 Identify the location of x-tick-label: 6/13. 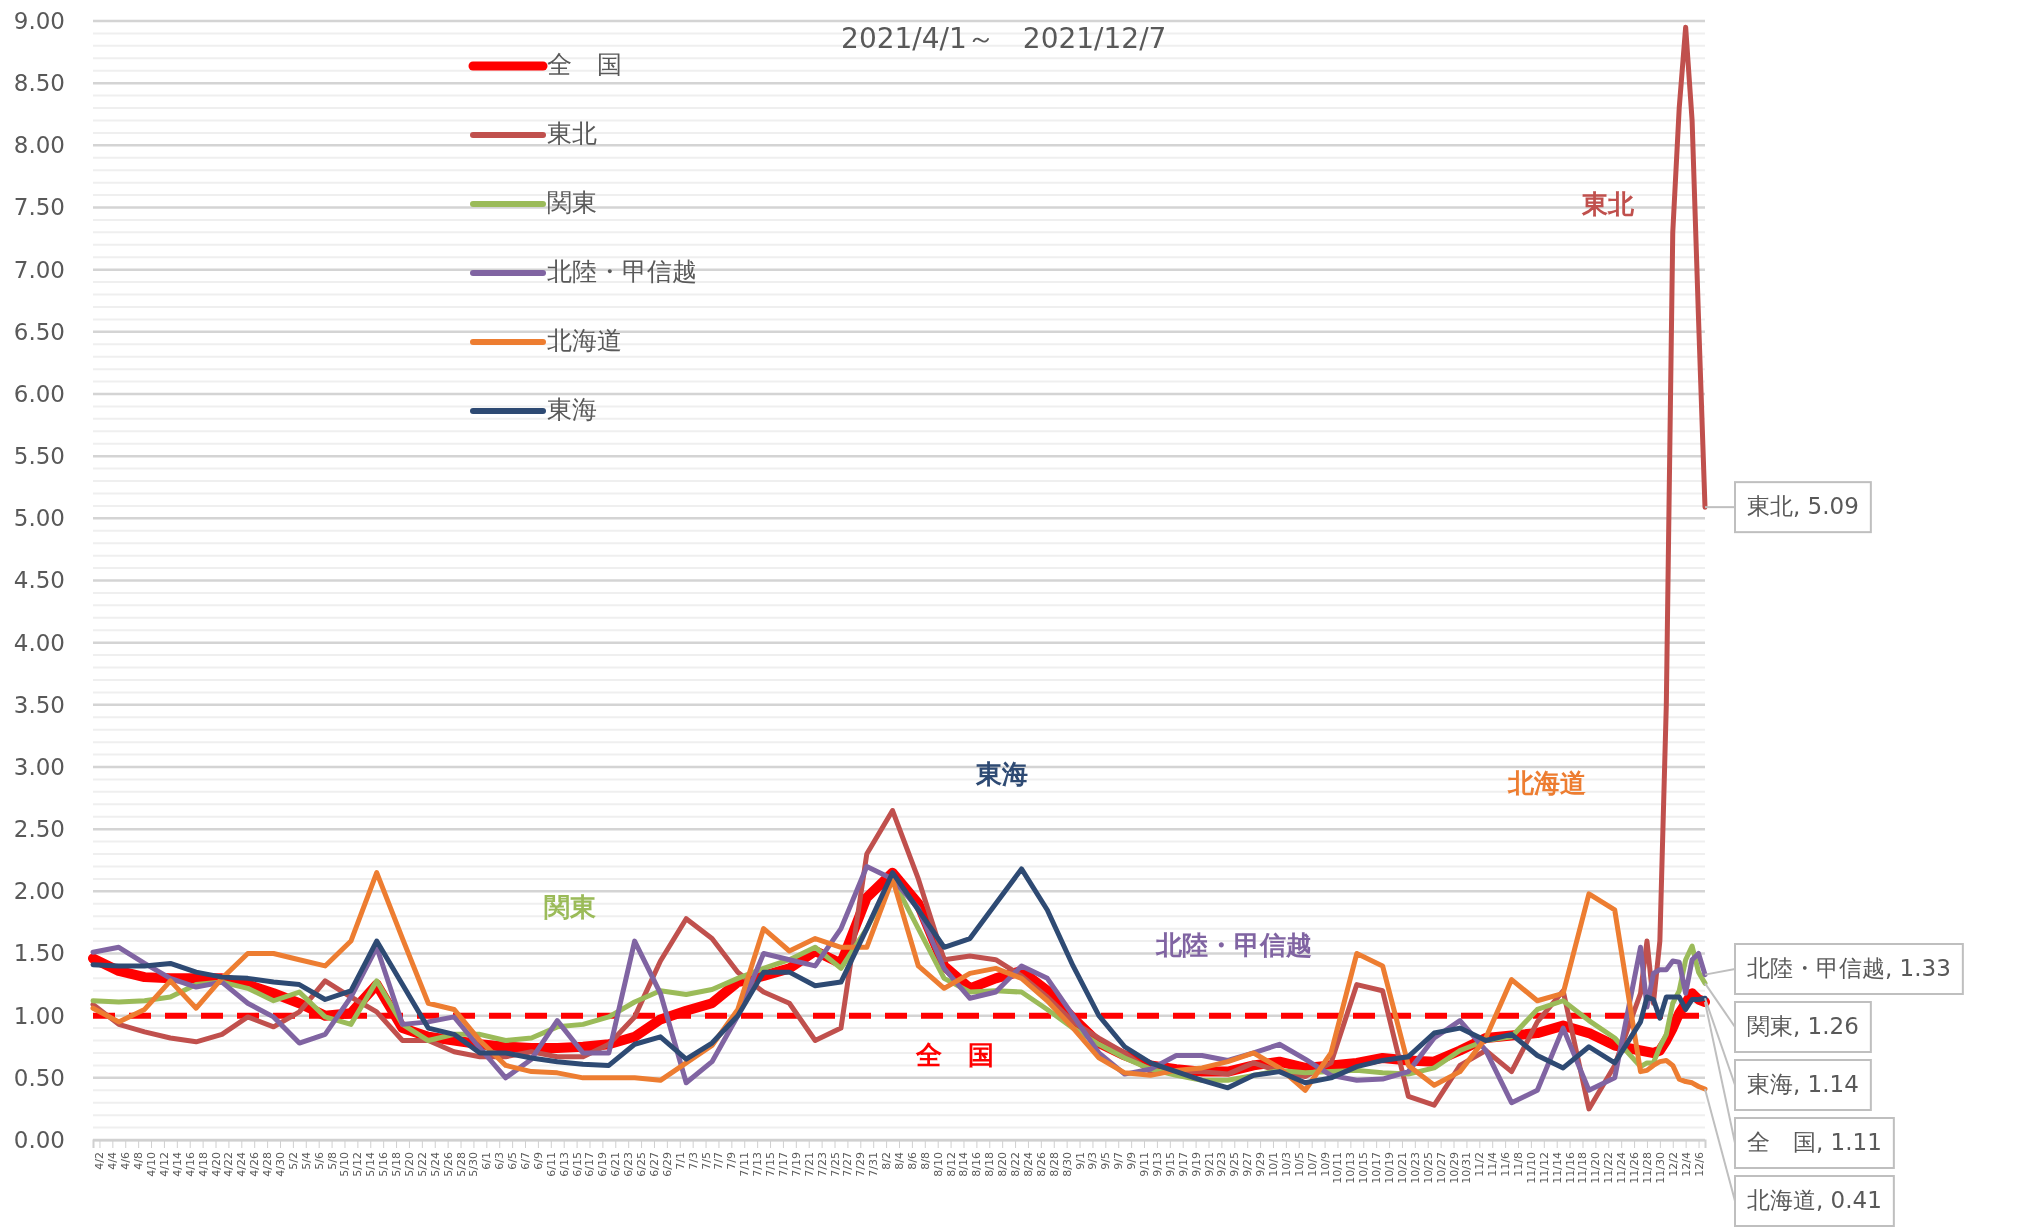
(564, 1164).